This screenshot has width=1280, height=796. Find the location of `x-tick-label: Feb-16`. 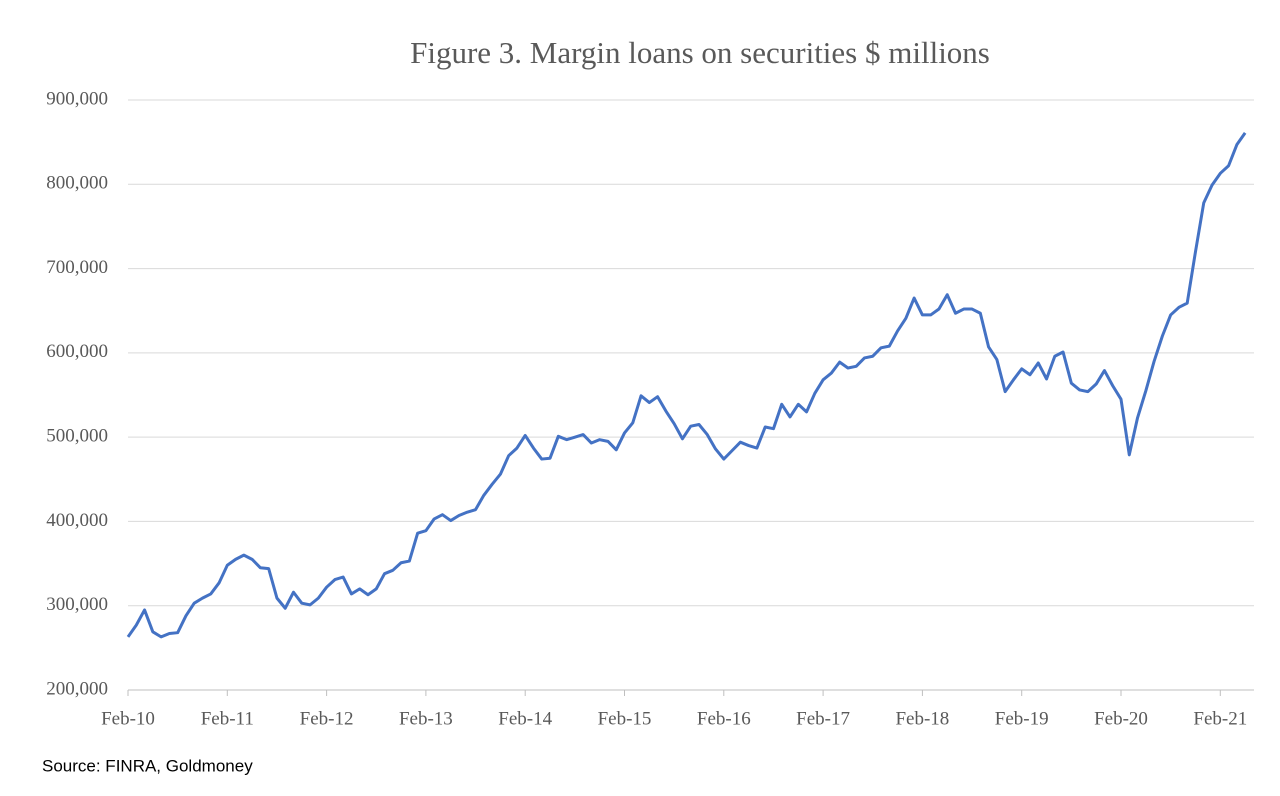

x-tick-label: Feb-16 is located at coordinates (724, 718).